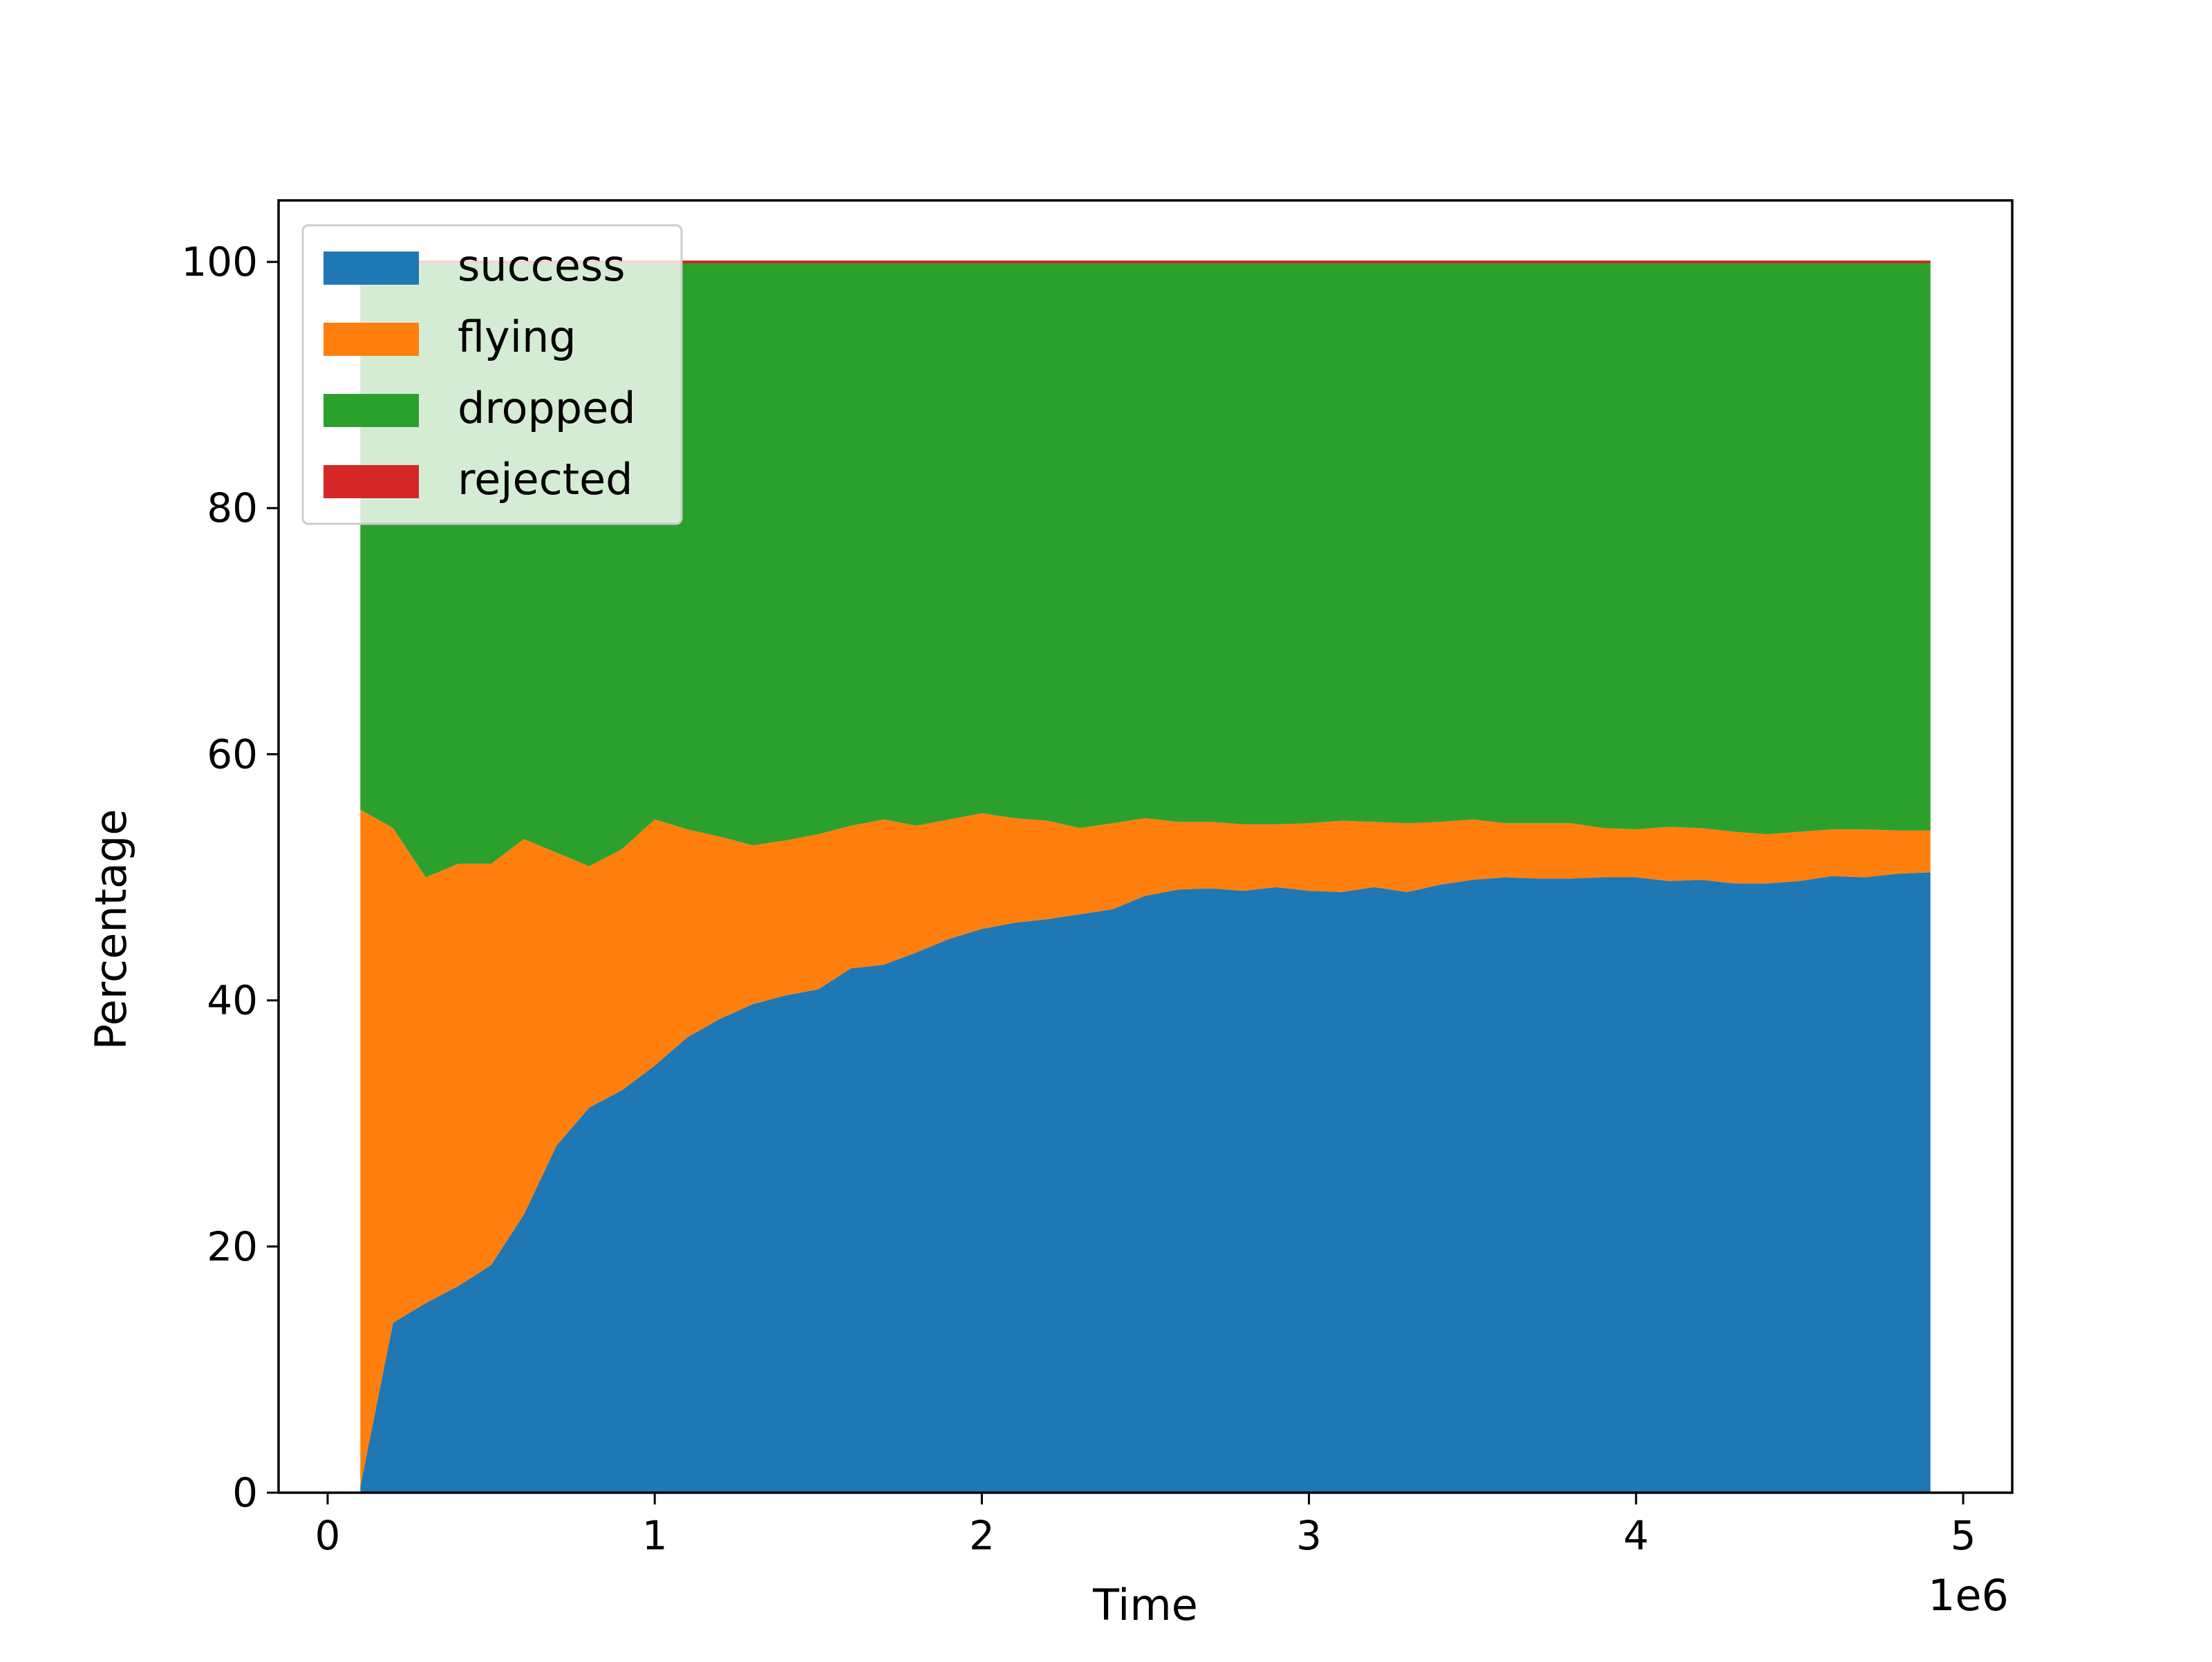  What do you see at coordinates (1309, 1535) in the screenshot?
I see `x-tick-label: 3` at bounding box center [1309, 1535].